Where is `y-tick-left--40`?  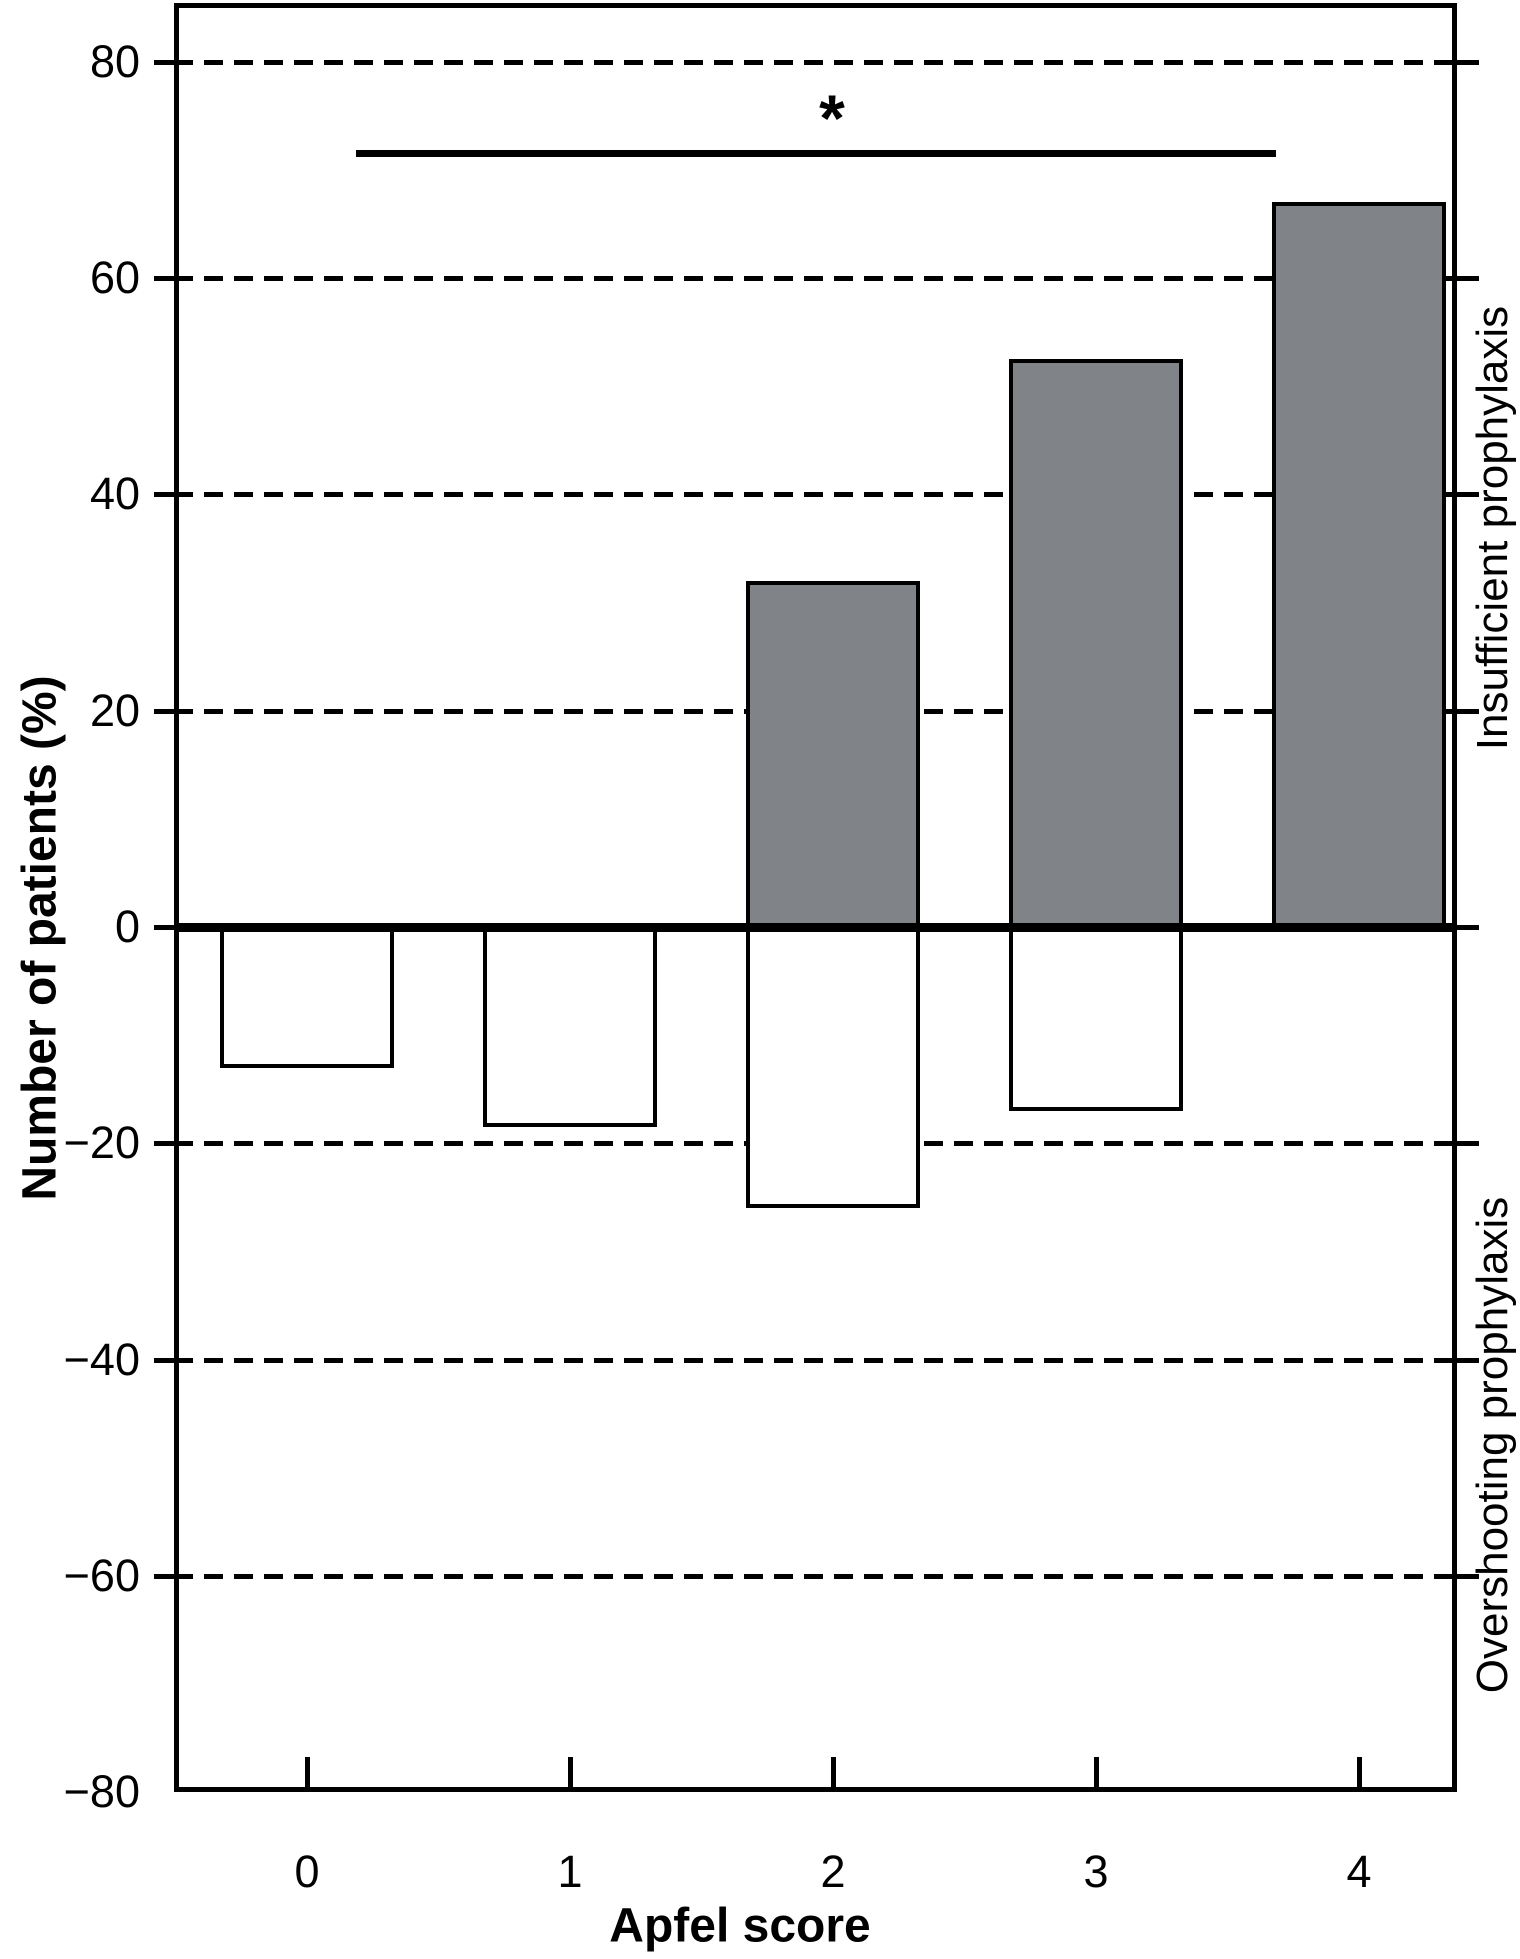
y-tick-left--40 is located at coordinates (164, 1360).